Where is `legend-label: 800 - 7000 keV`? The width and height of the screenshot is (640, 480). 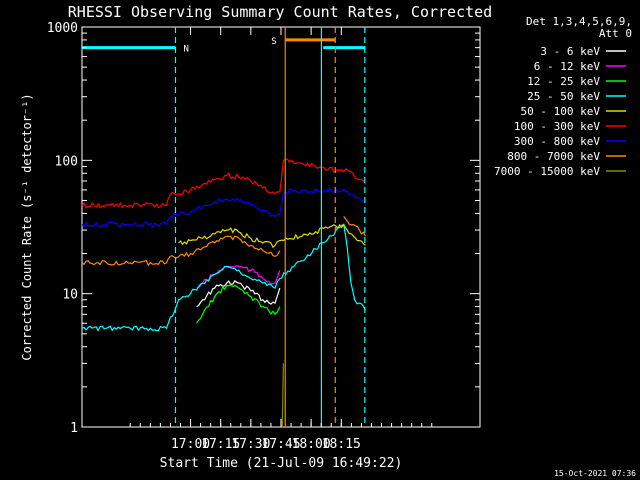
legend-label: 800 - 7000 keV is located at coordinates (553, 156).